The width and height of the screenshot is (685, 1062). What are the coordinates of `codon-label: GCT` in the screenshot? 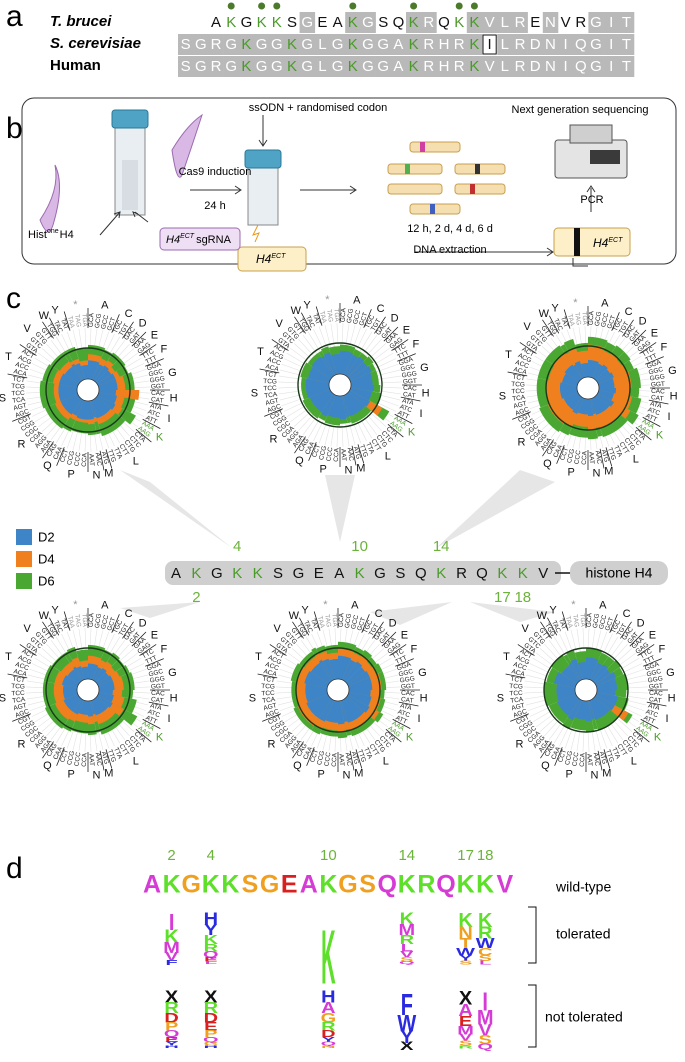 It's located at (609, 624).